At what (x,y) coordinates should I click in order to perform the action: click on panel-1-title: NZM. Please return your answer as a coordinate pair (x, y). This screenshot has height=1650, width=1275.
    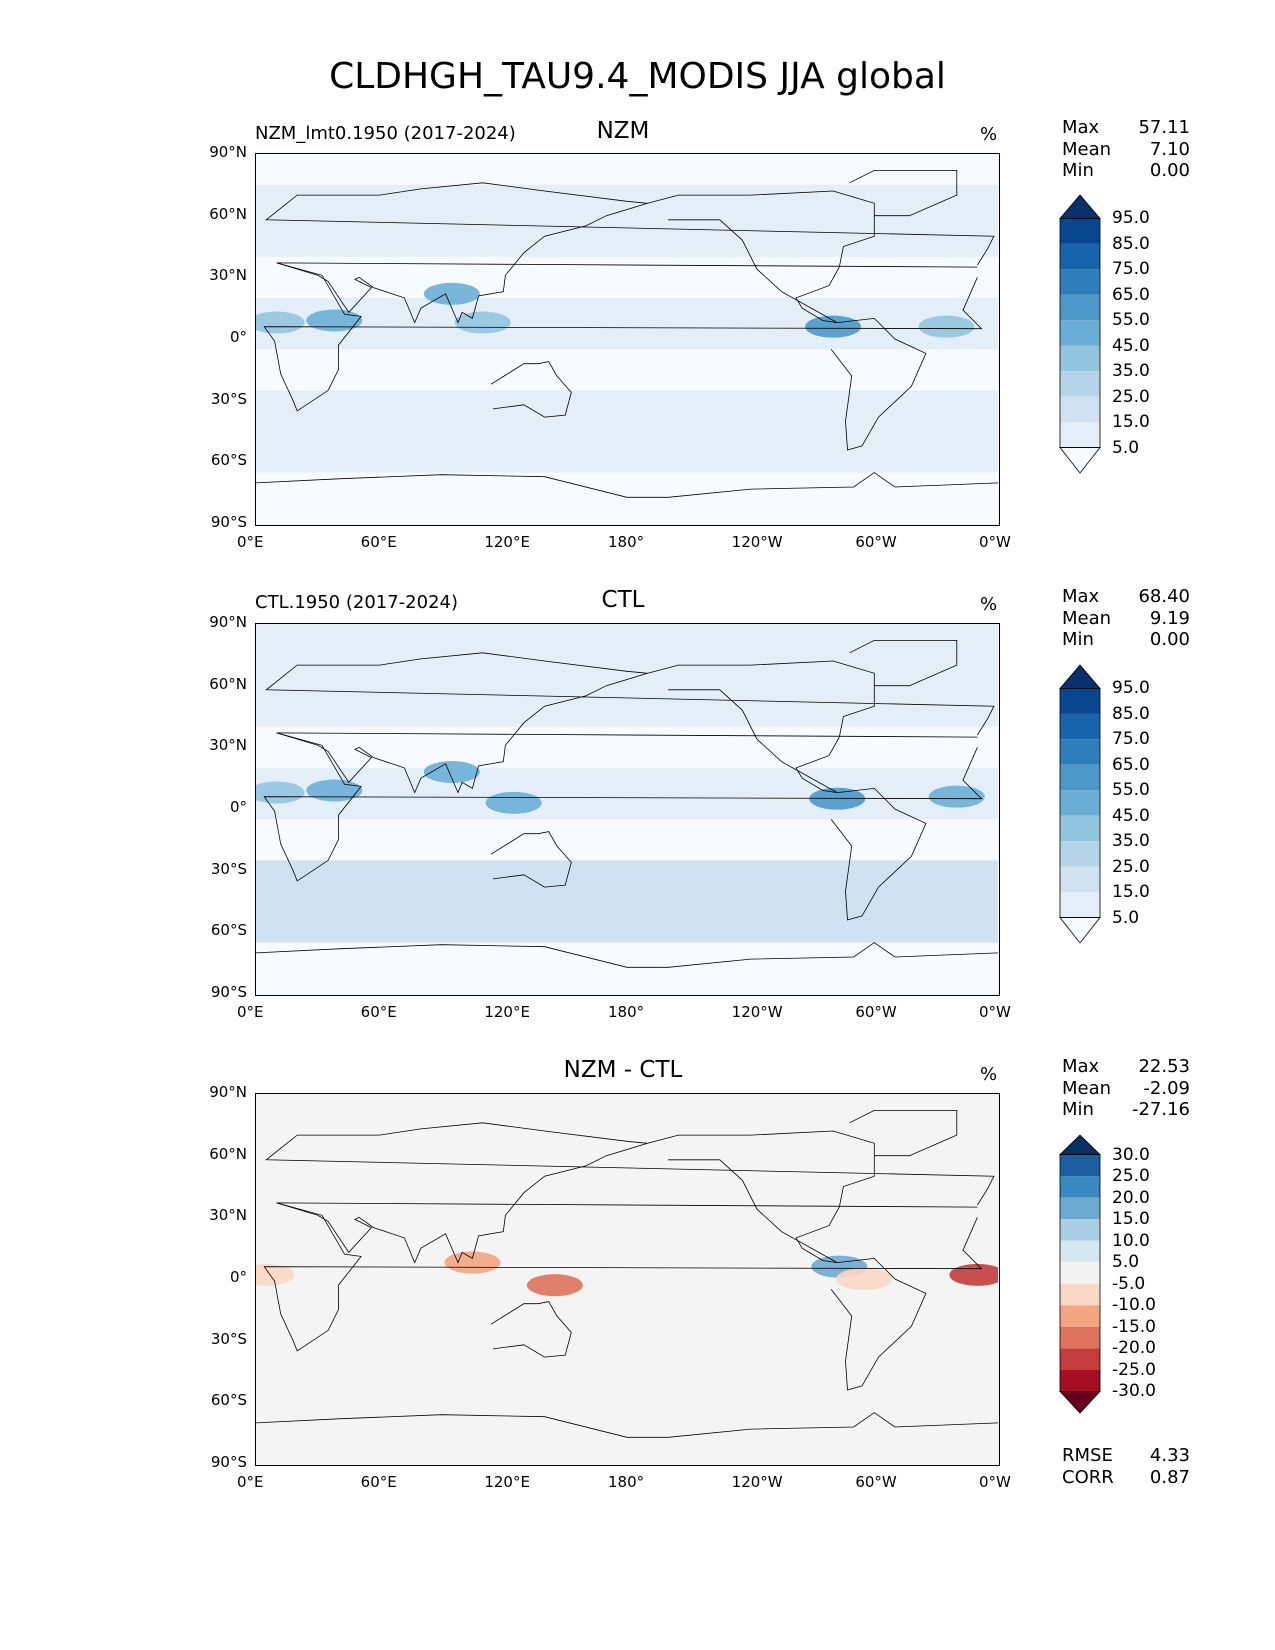
    Looking at the image, I should click on (623, 131).